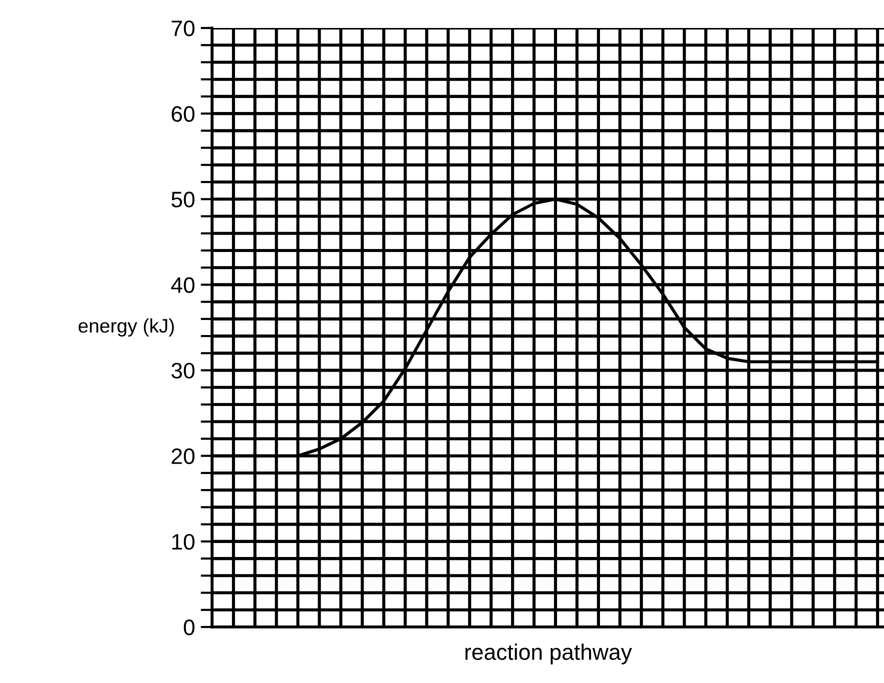  What do you see at coordinates (548, 654) in the screenshot?
I see `x-axis-title: reaction pathway` at bounding box center [548, 654].